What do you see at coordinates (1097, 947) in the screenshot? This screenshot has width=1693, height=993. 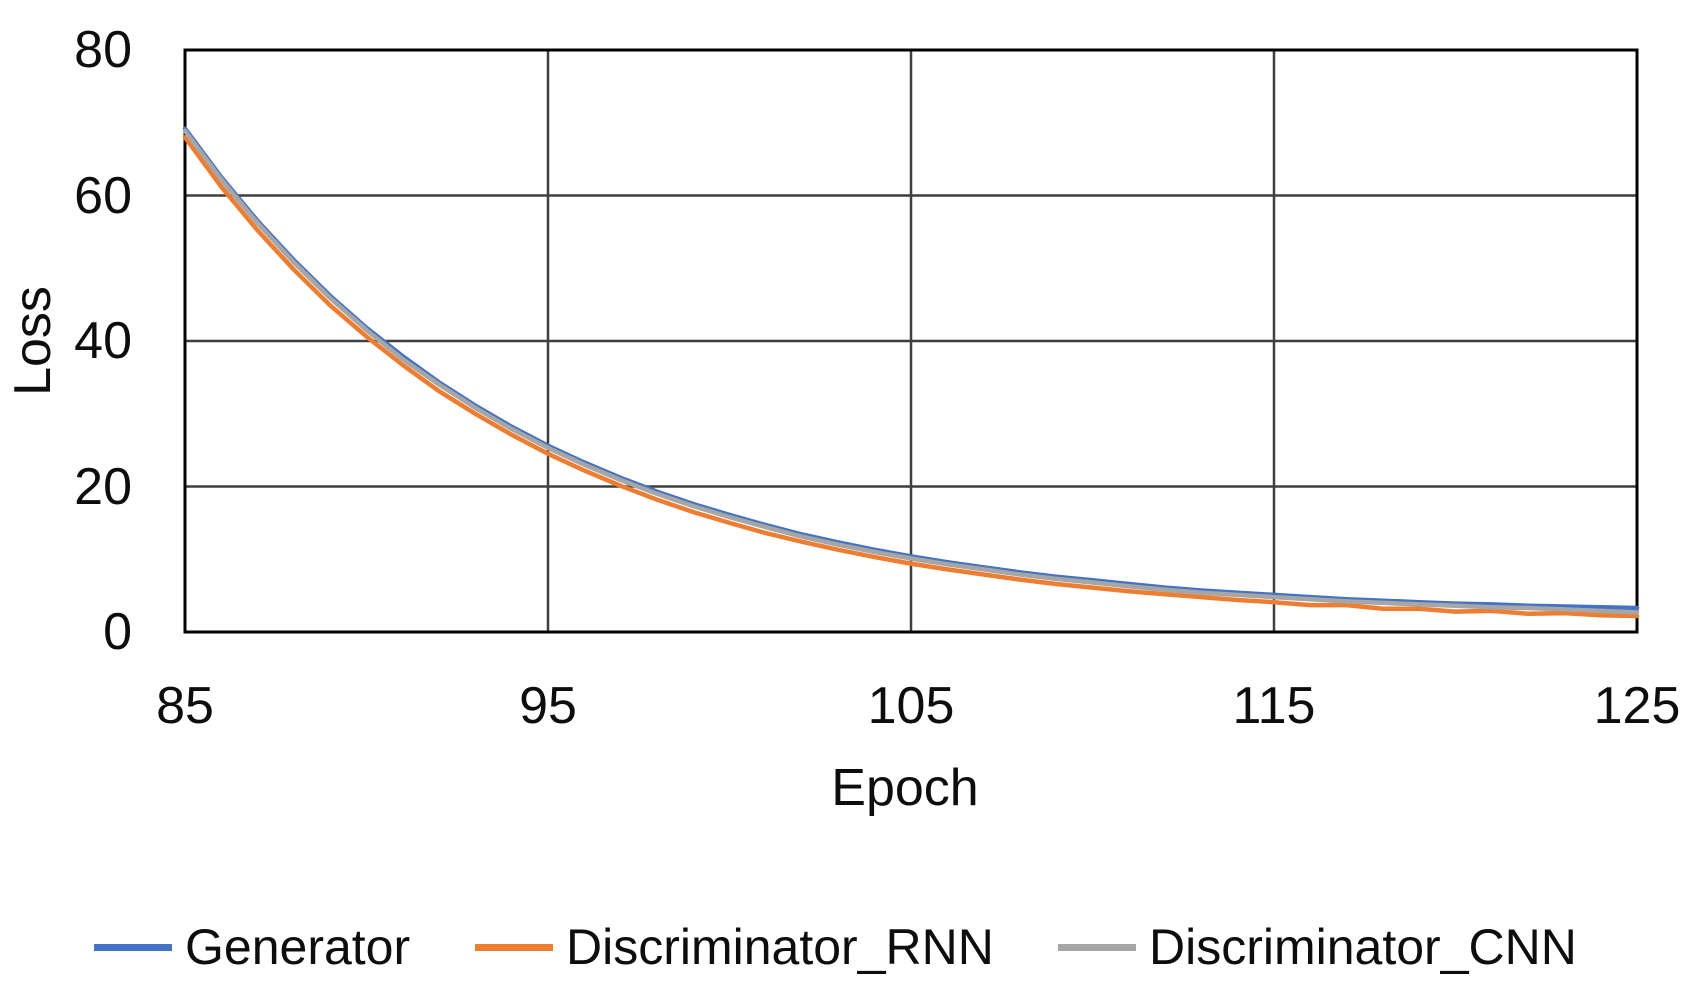 I see `legend-swatch-discriminator-cnn` at bounding box center [1097, 947].